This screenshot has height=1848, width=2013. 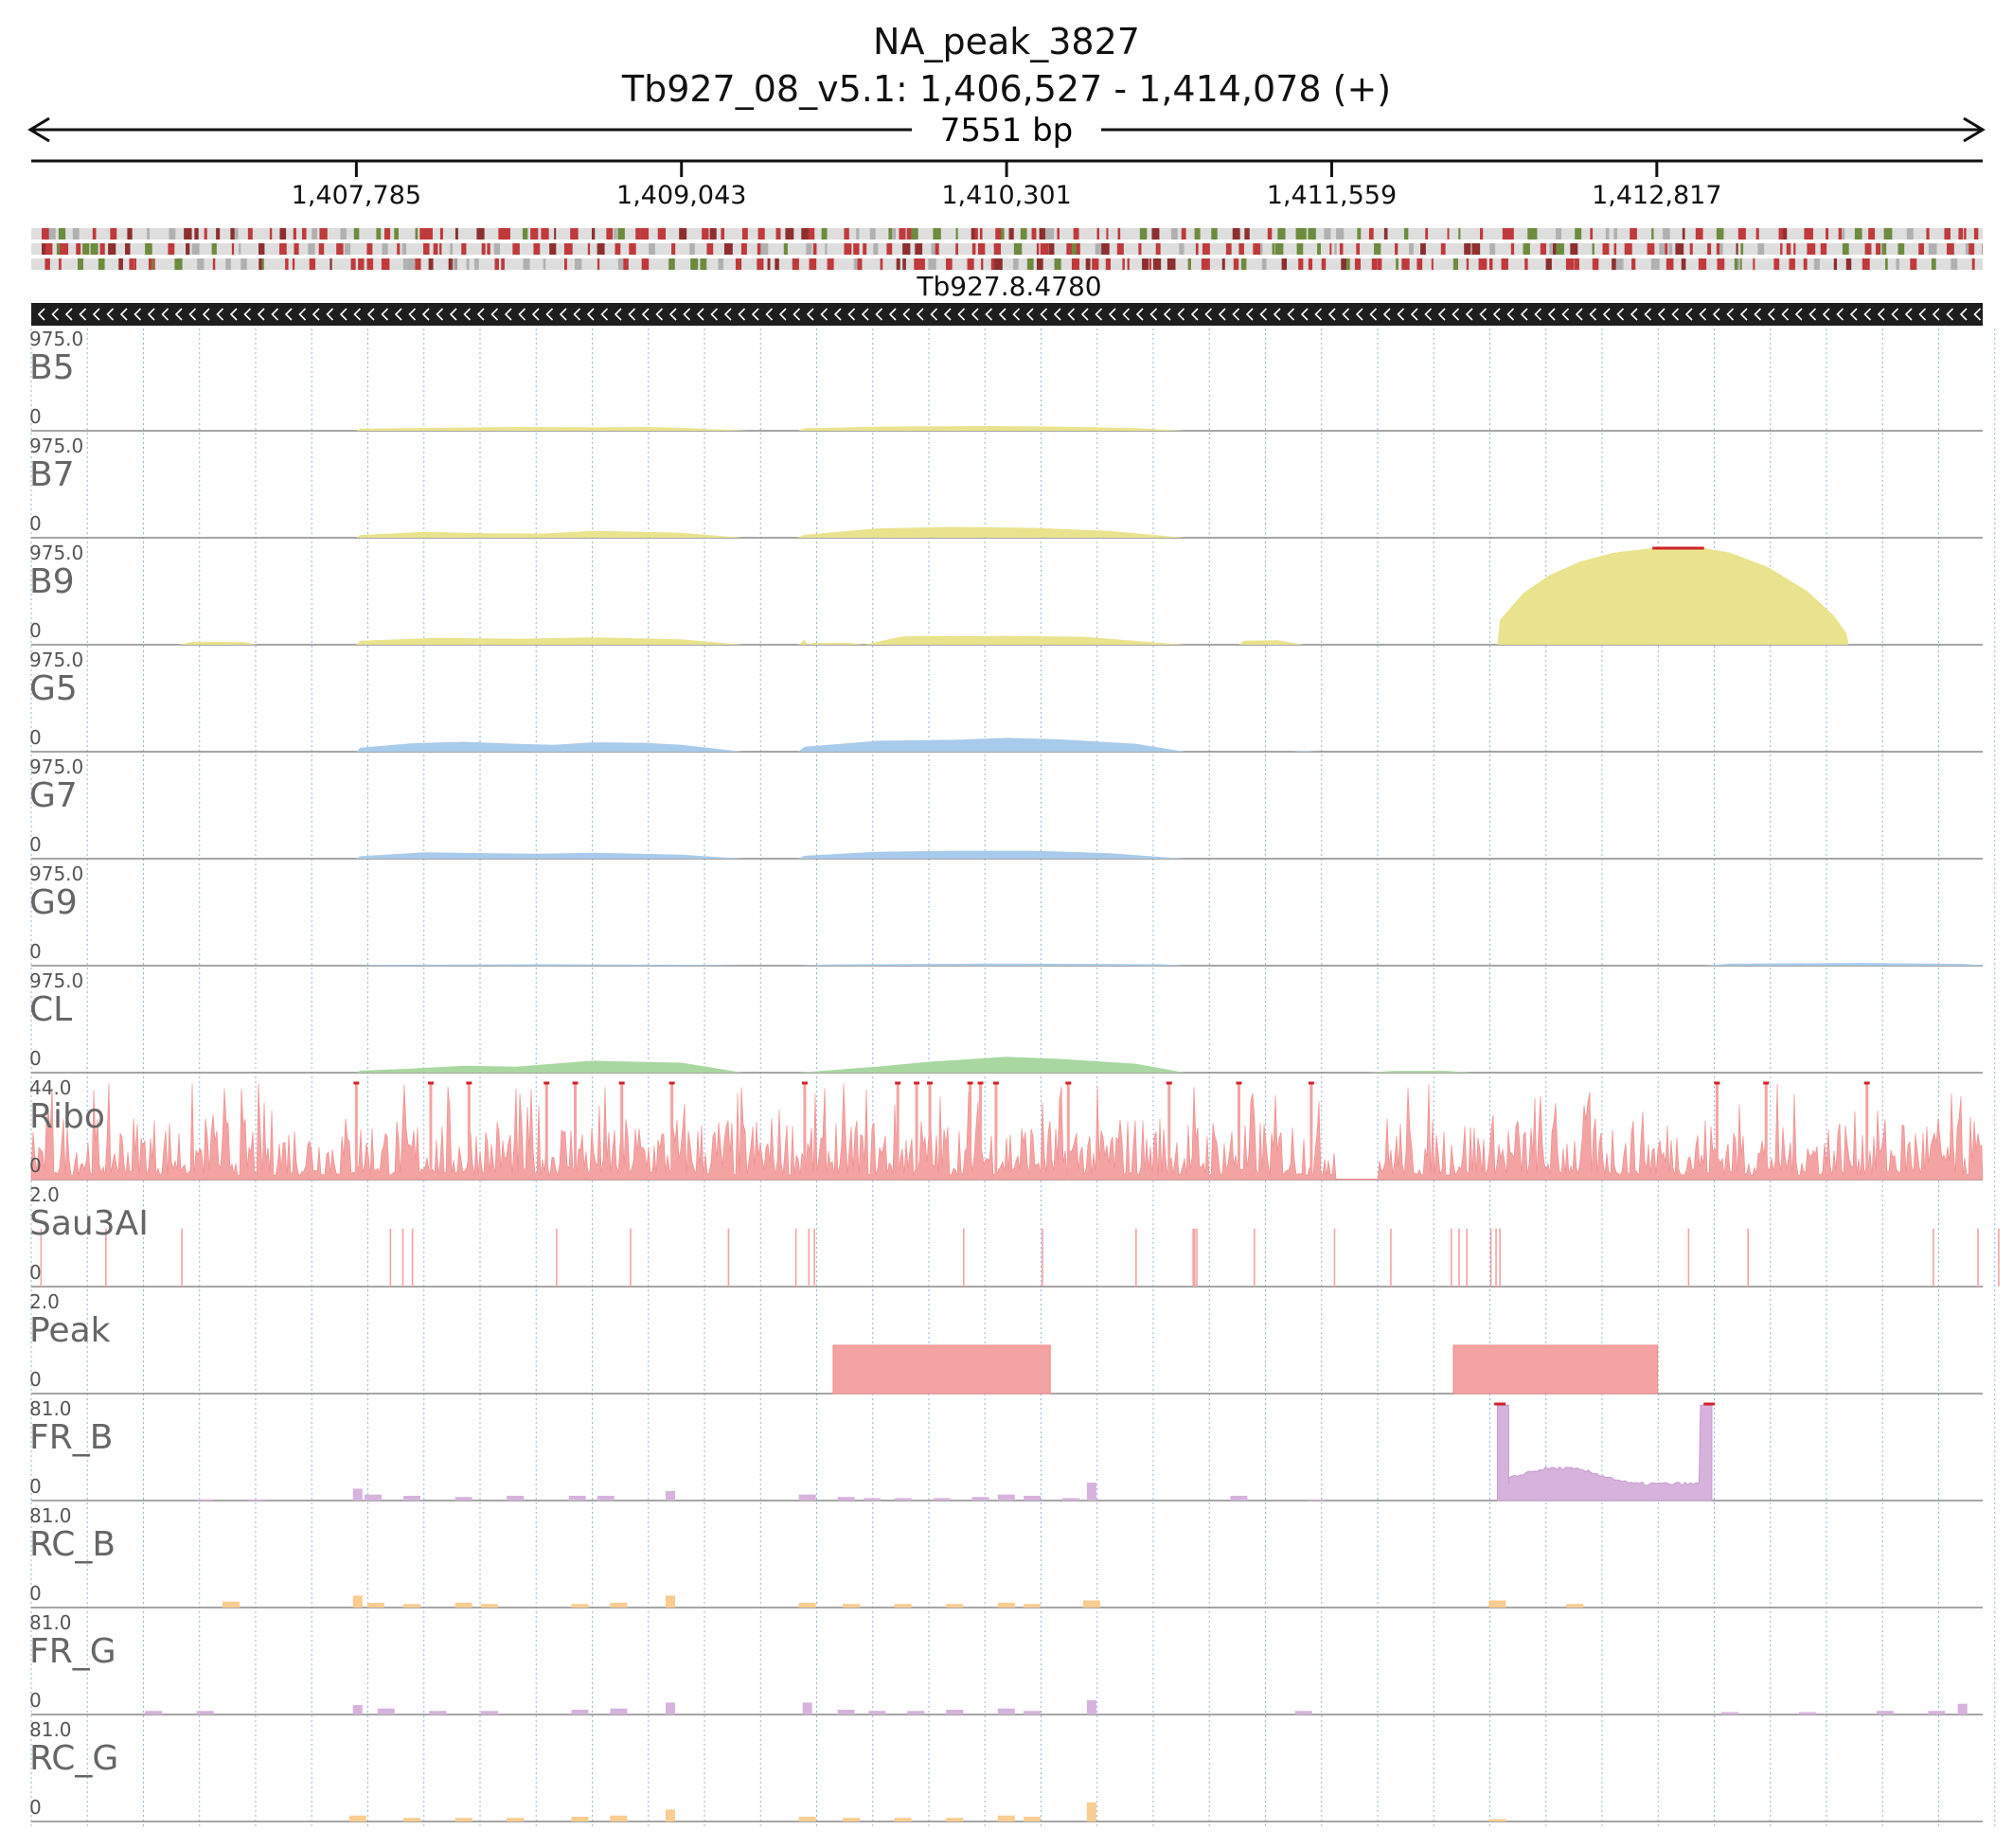 What do you see at coordinates (1008, 286) in the screenshot?
I see `gene-label: Tb927.8.4780` at bounding box center [1008, 286].